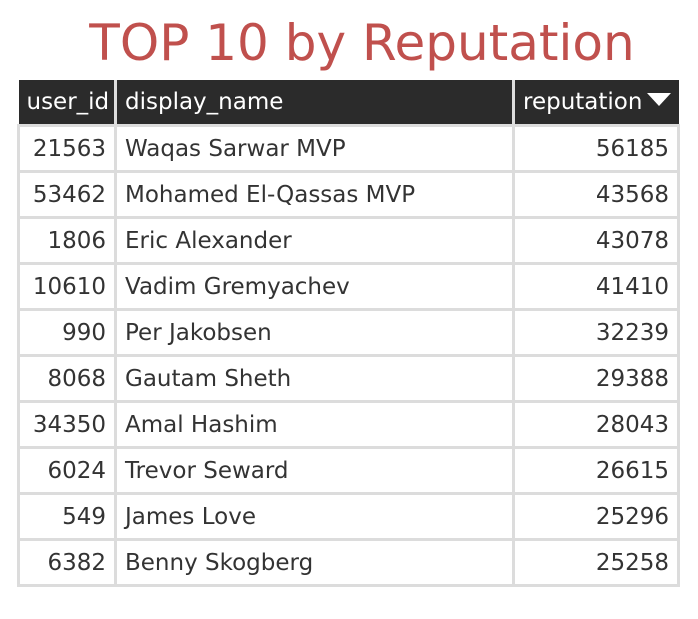 This screenshot has width=698, height=619. Describe the element at coordinates (314, 378) in the screenshot. I see `cell-display-name: Gautam Sheth` at that location.